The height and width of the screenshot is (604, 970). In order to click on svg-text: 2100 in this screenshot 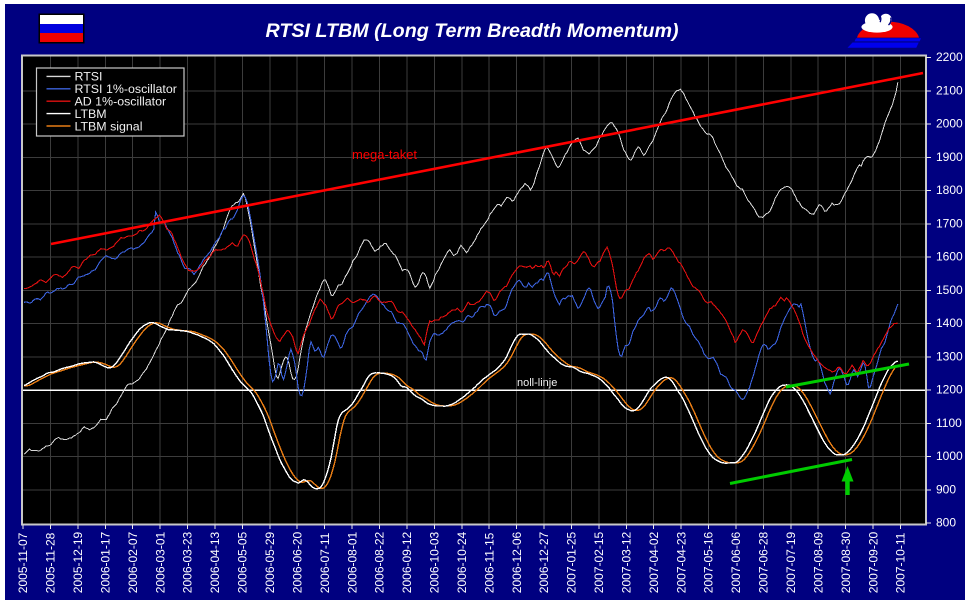, I will do `click(949, 90)`.